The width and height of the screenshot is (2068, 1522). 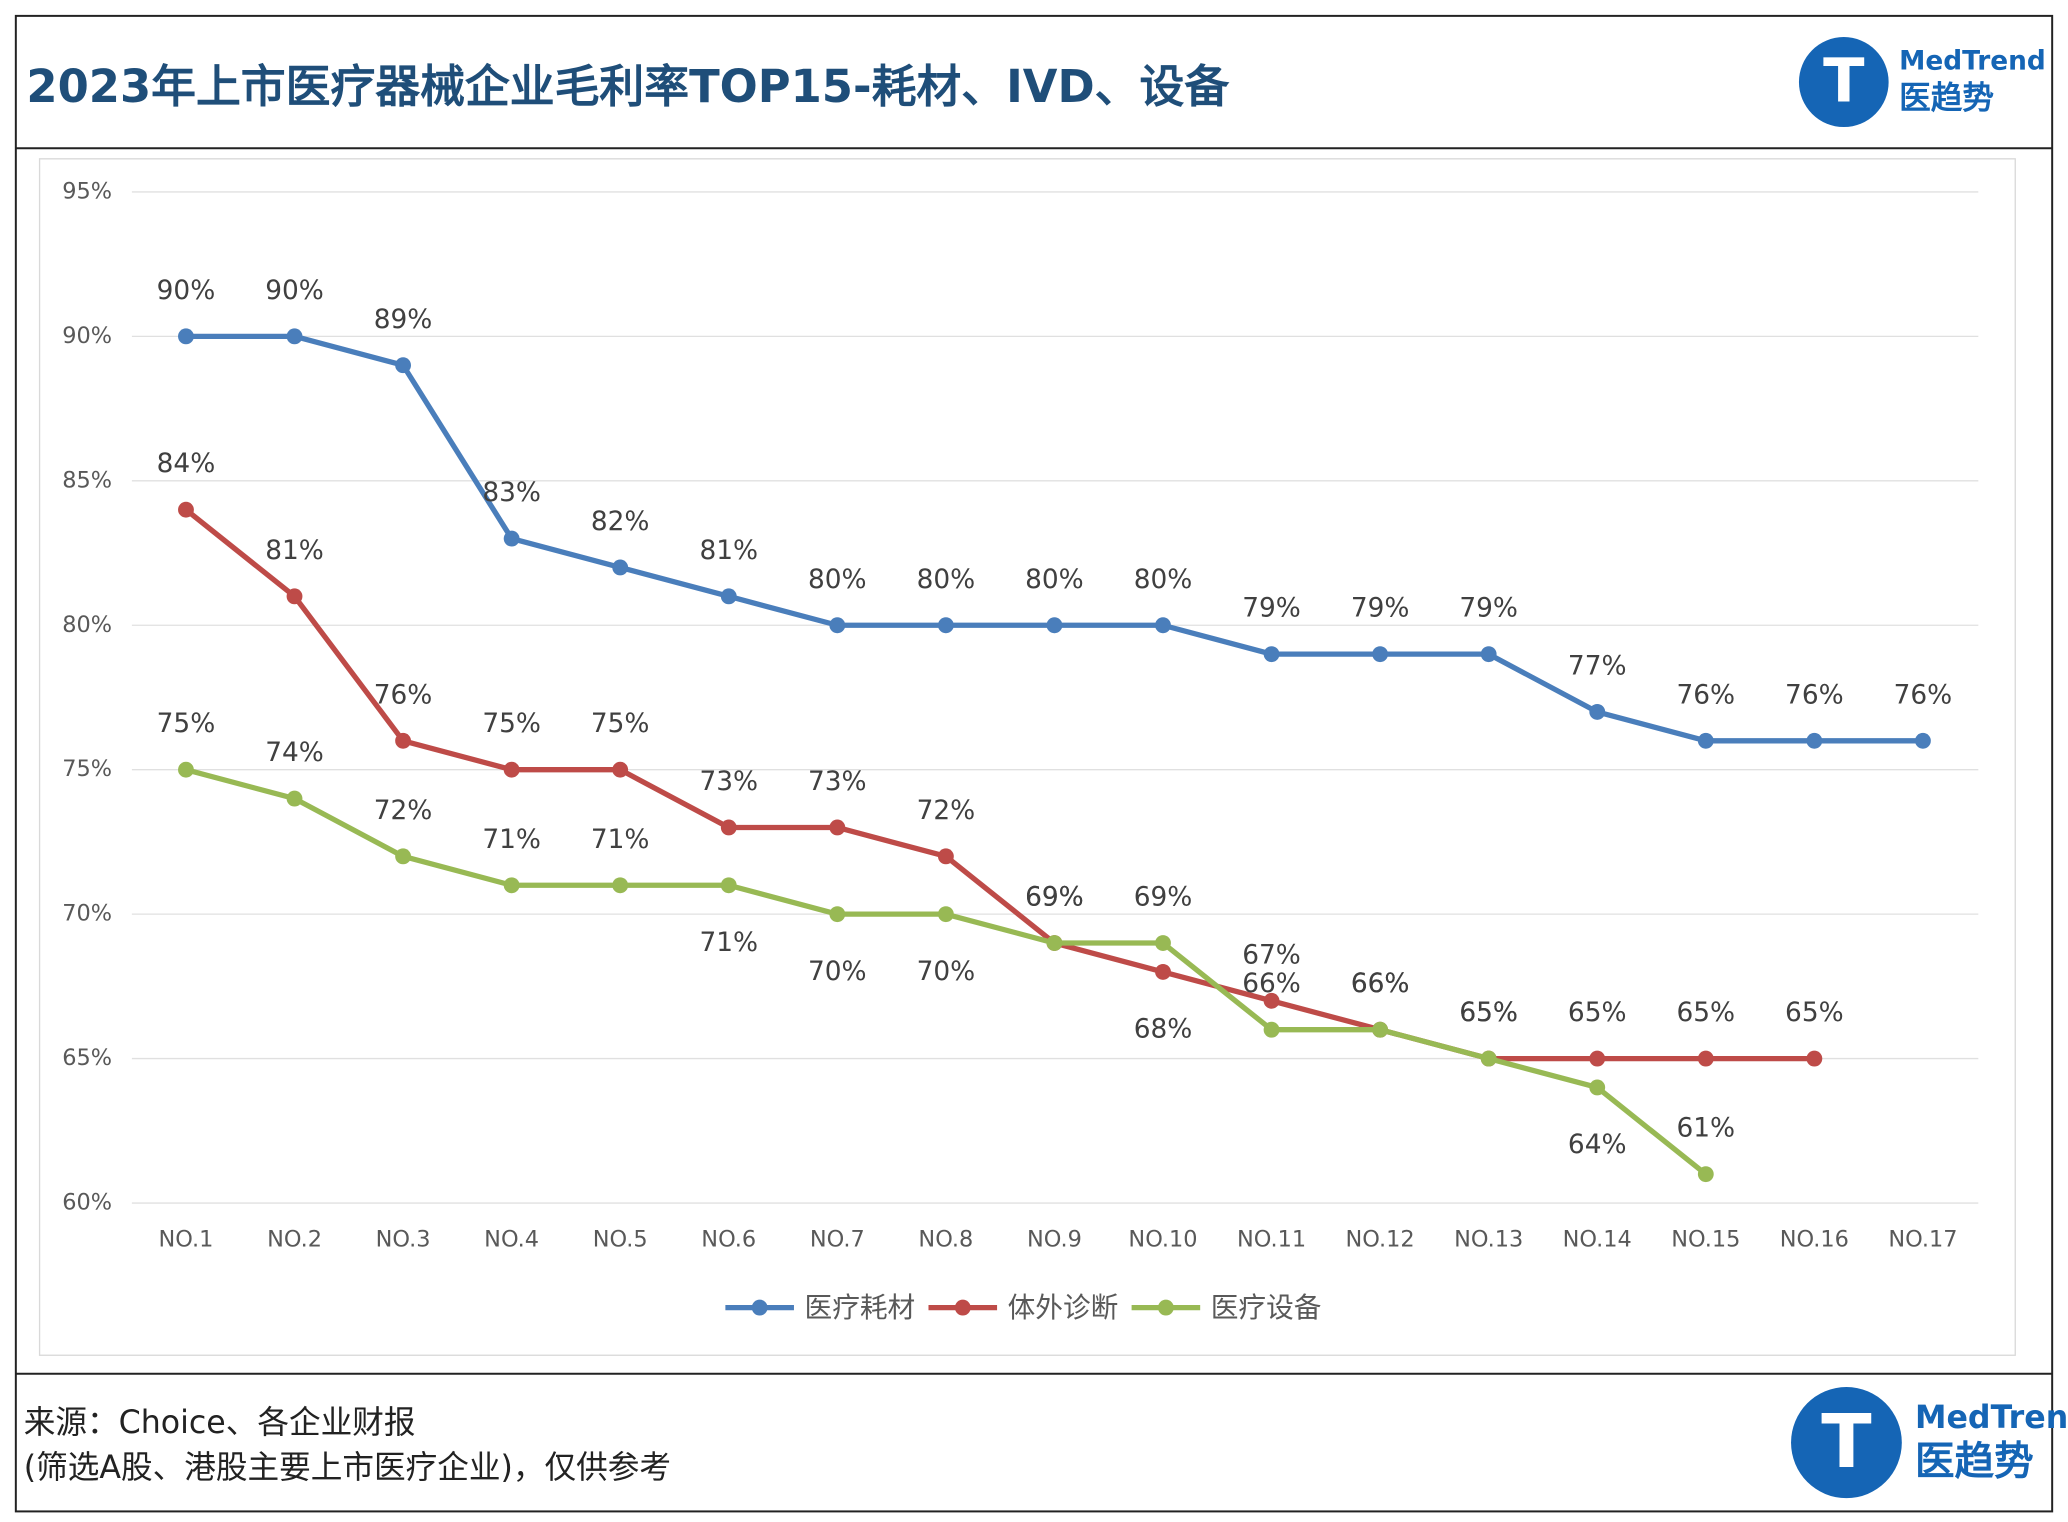 I want to click on data-label: 73%, so click(x=837, y=781).